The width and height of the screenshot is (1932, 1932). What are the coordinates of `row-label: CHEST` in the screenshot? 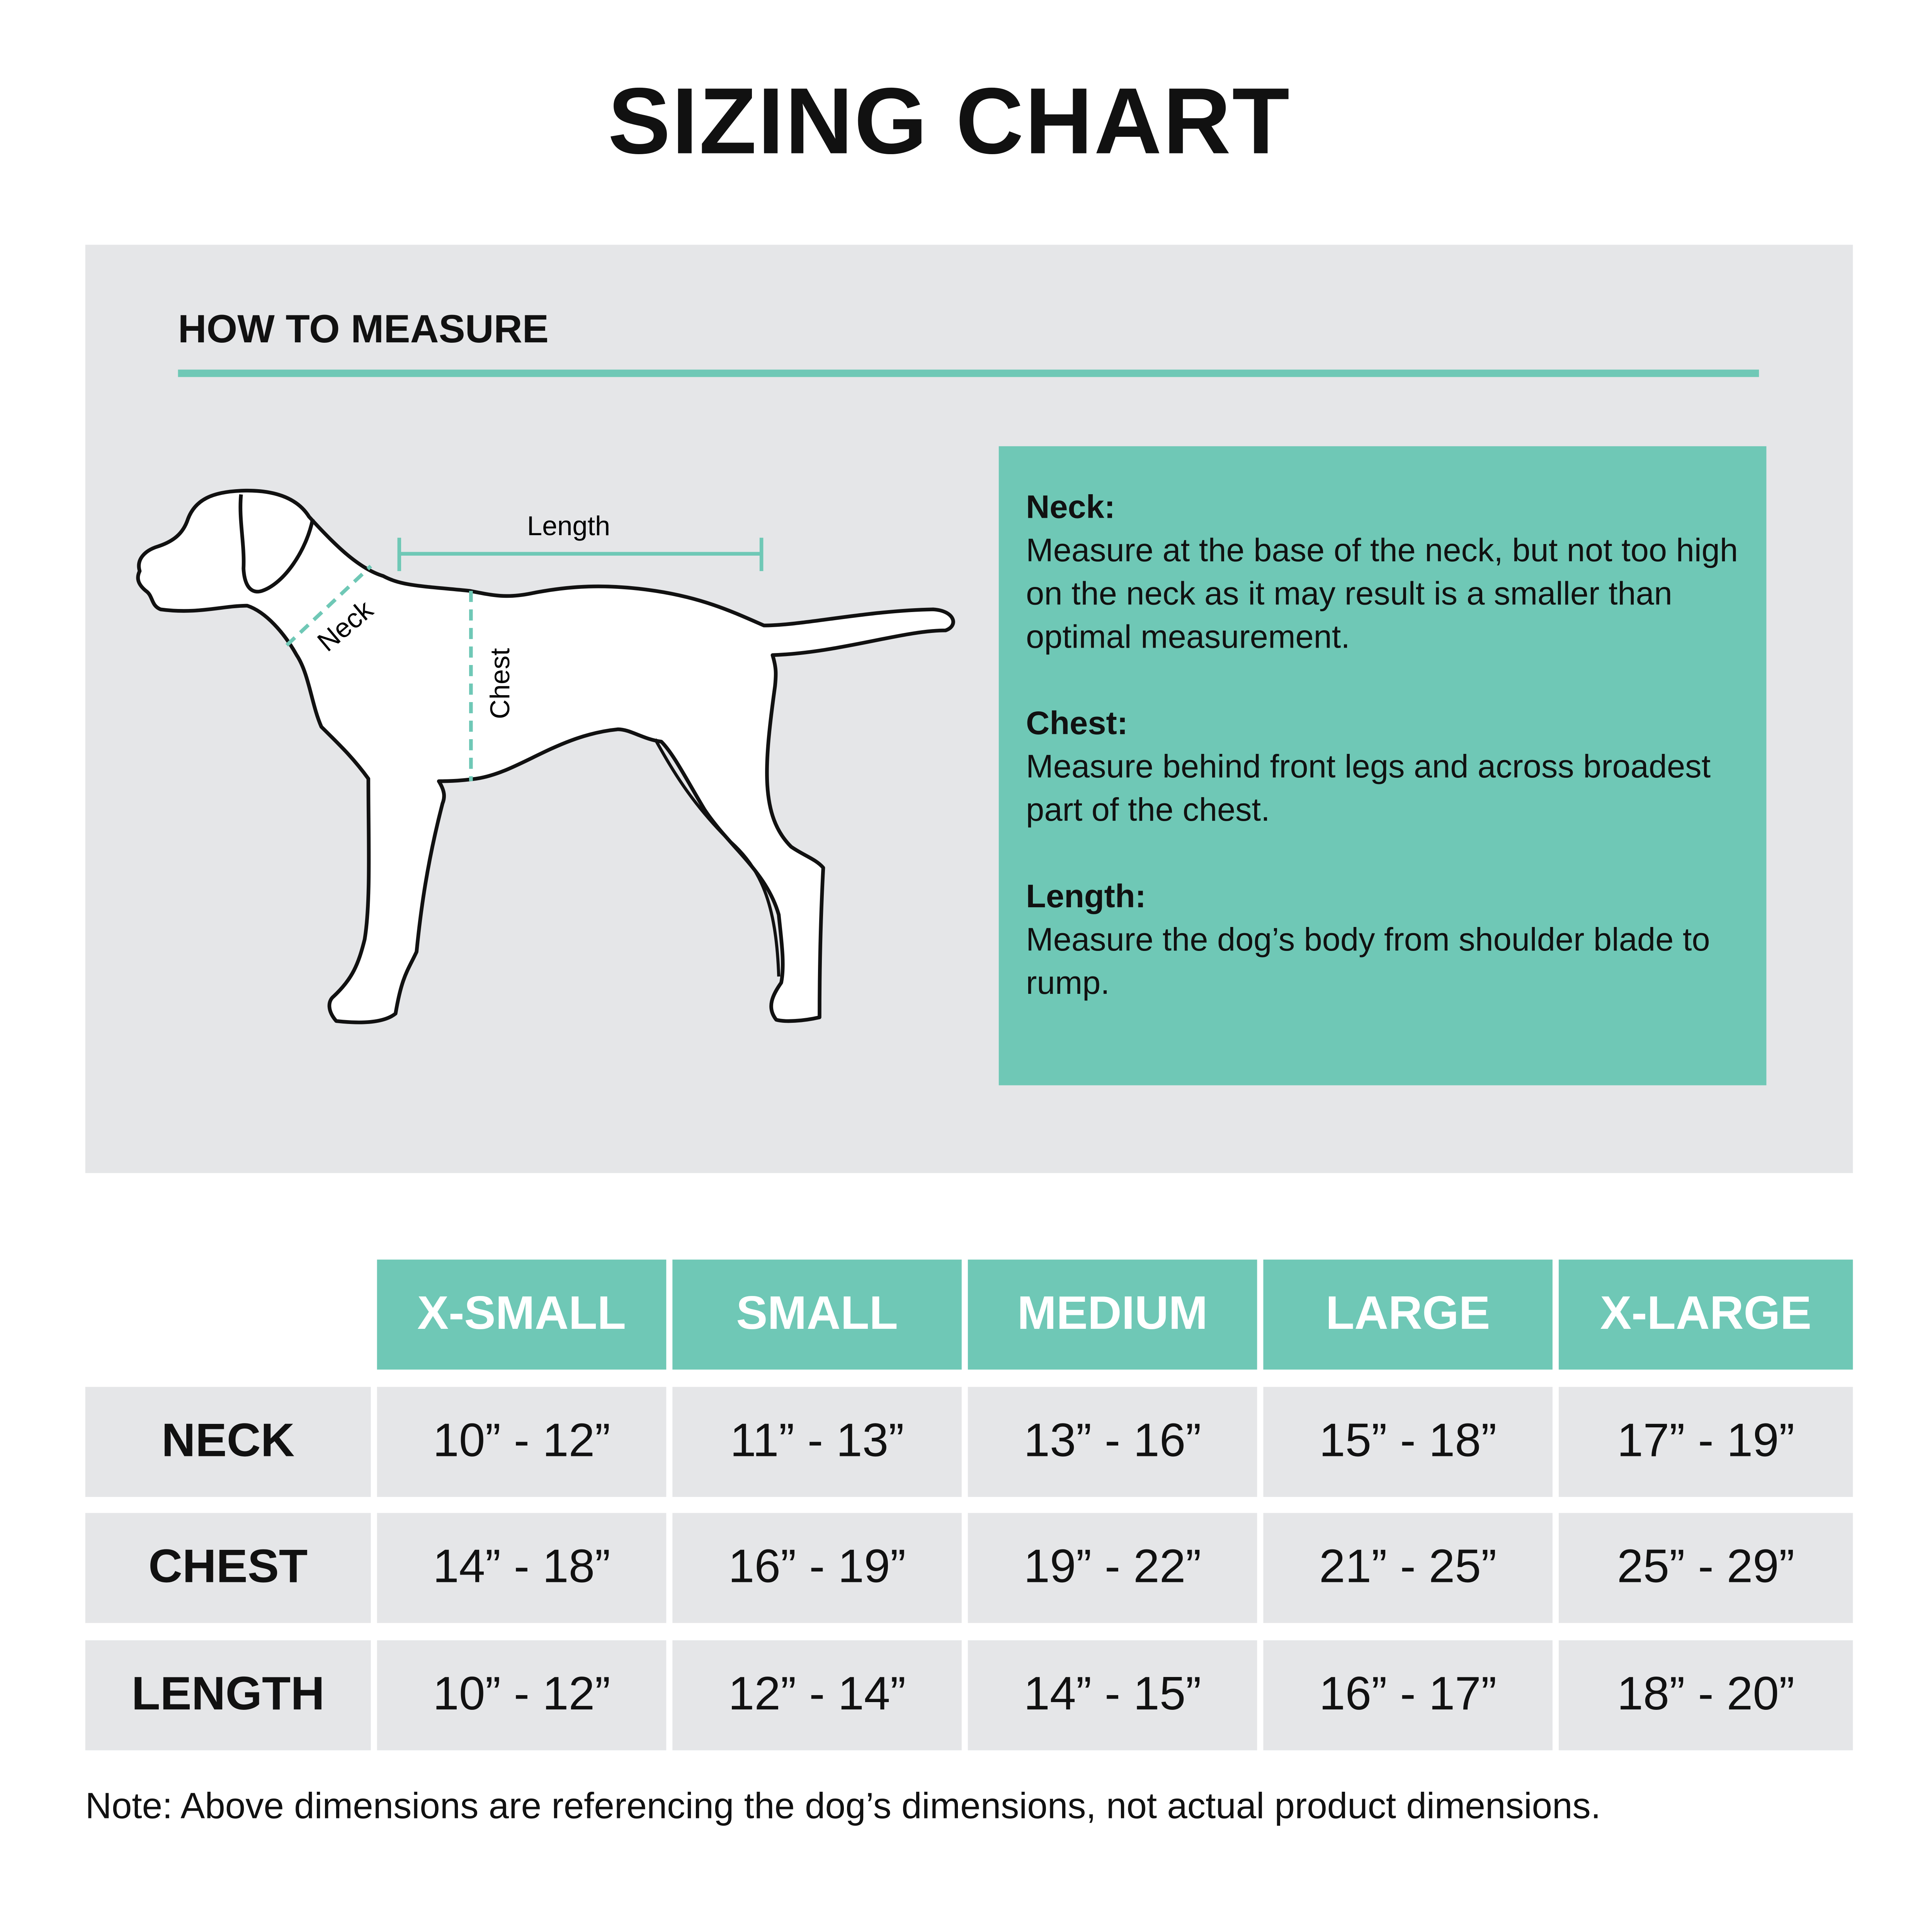 It's located at (228, 1568).